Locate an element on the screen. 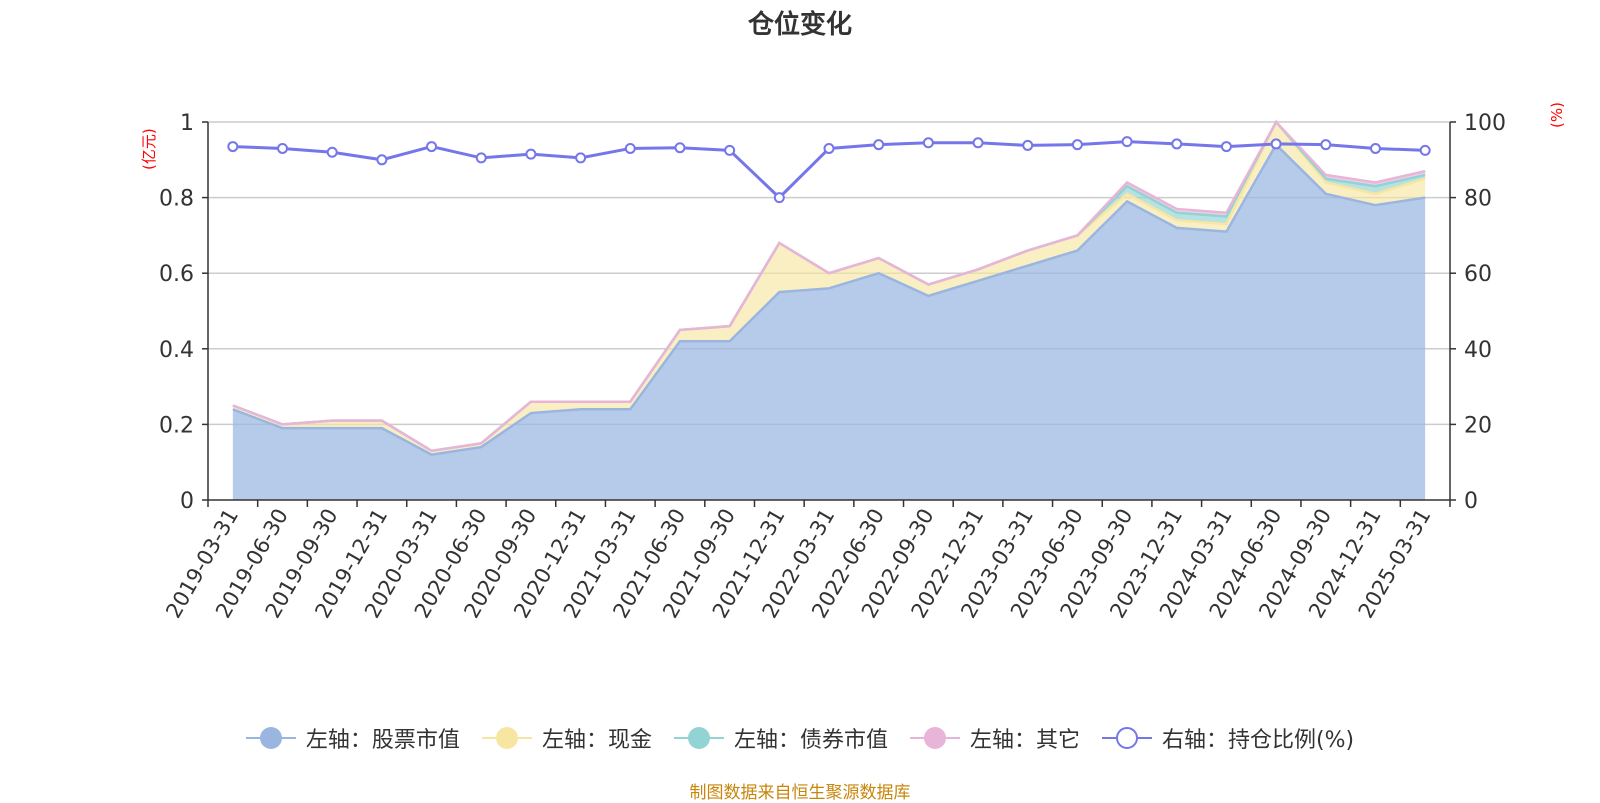 The image size is (1600, 803). legend-item: 左轴：债券市值 is located at coordinates (780, 738).